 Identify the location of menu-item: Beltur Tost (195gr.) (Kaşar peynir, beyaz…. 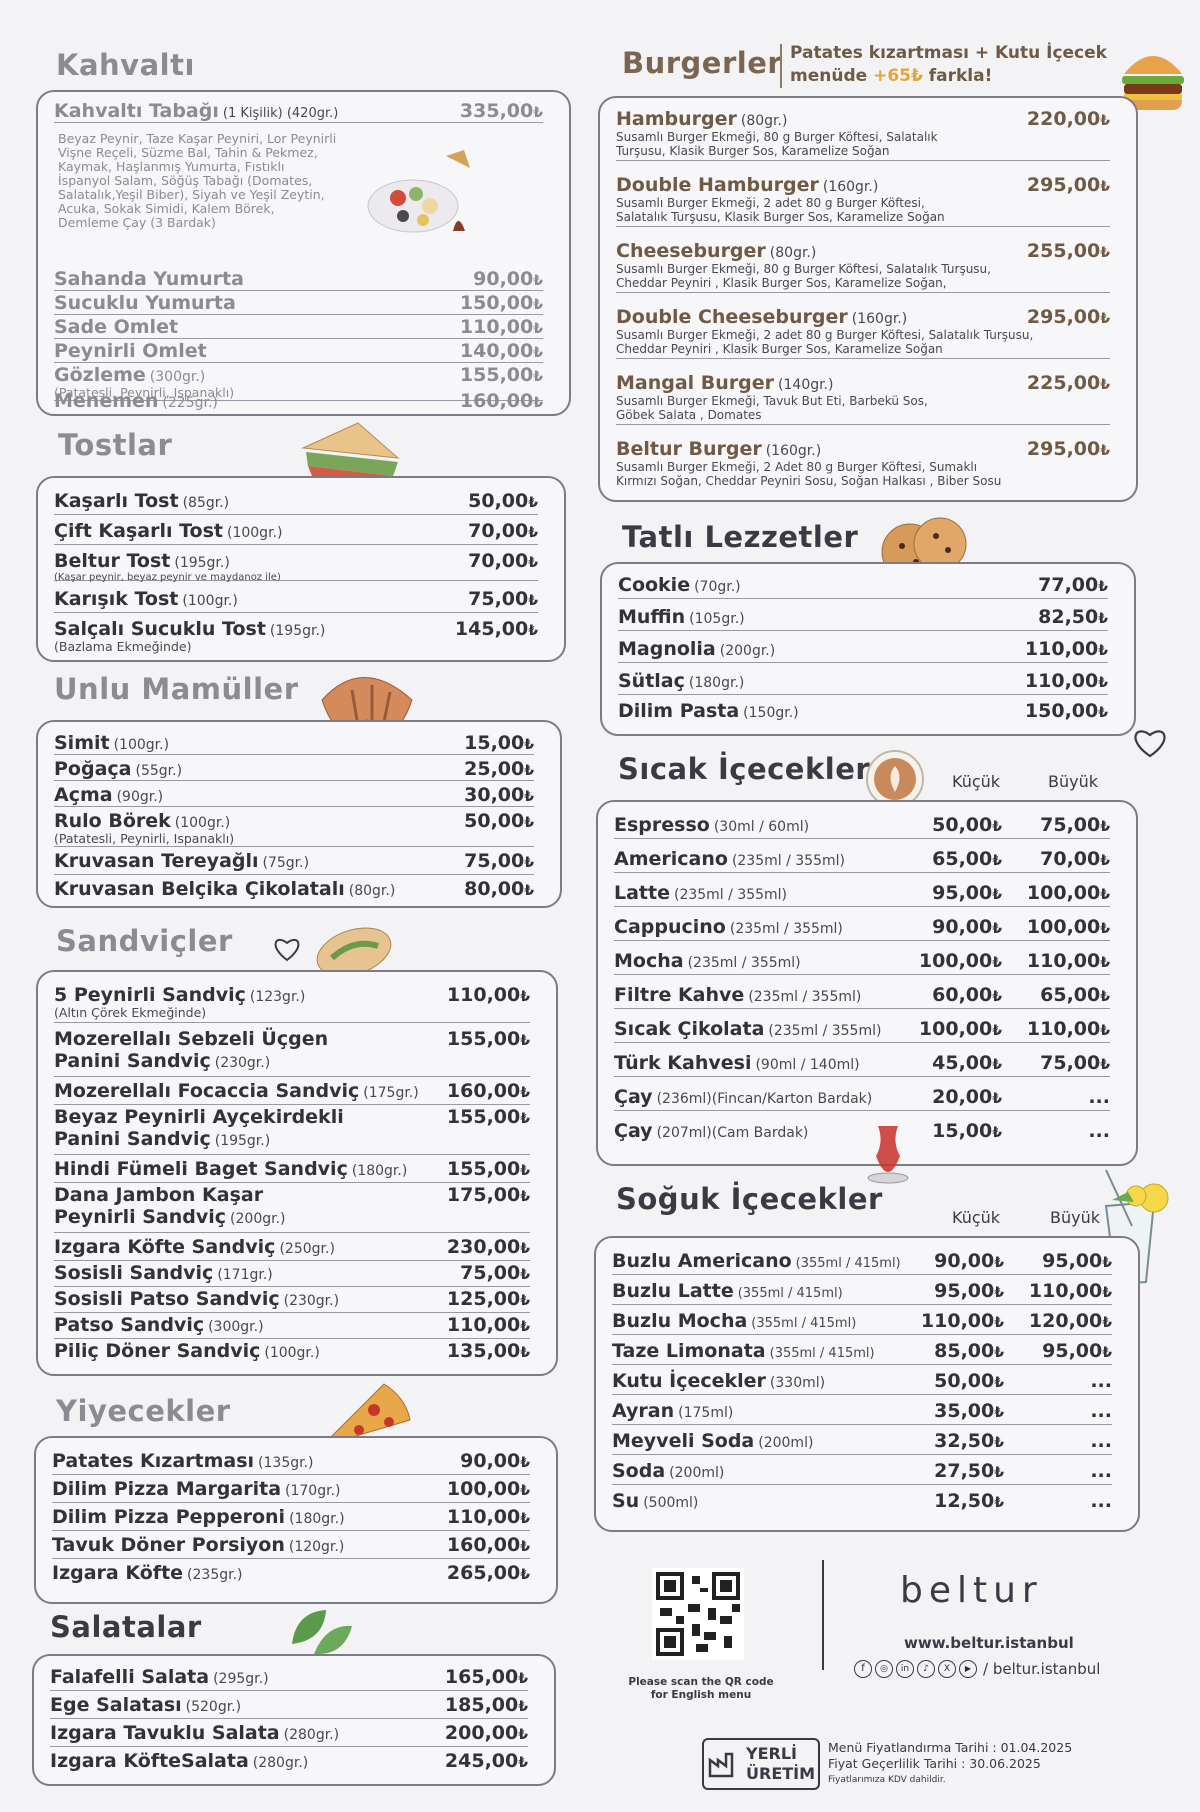
(296, 566).